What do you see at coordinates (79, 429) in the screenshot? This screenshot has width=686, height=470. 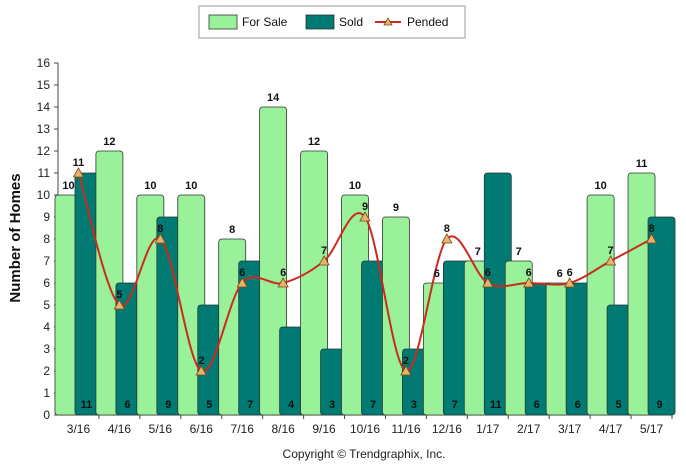 I see `x-tick-label: 3/16` at bounding box center [79, 429].